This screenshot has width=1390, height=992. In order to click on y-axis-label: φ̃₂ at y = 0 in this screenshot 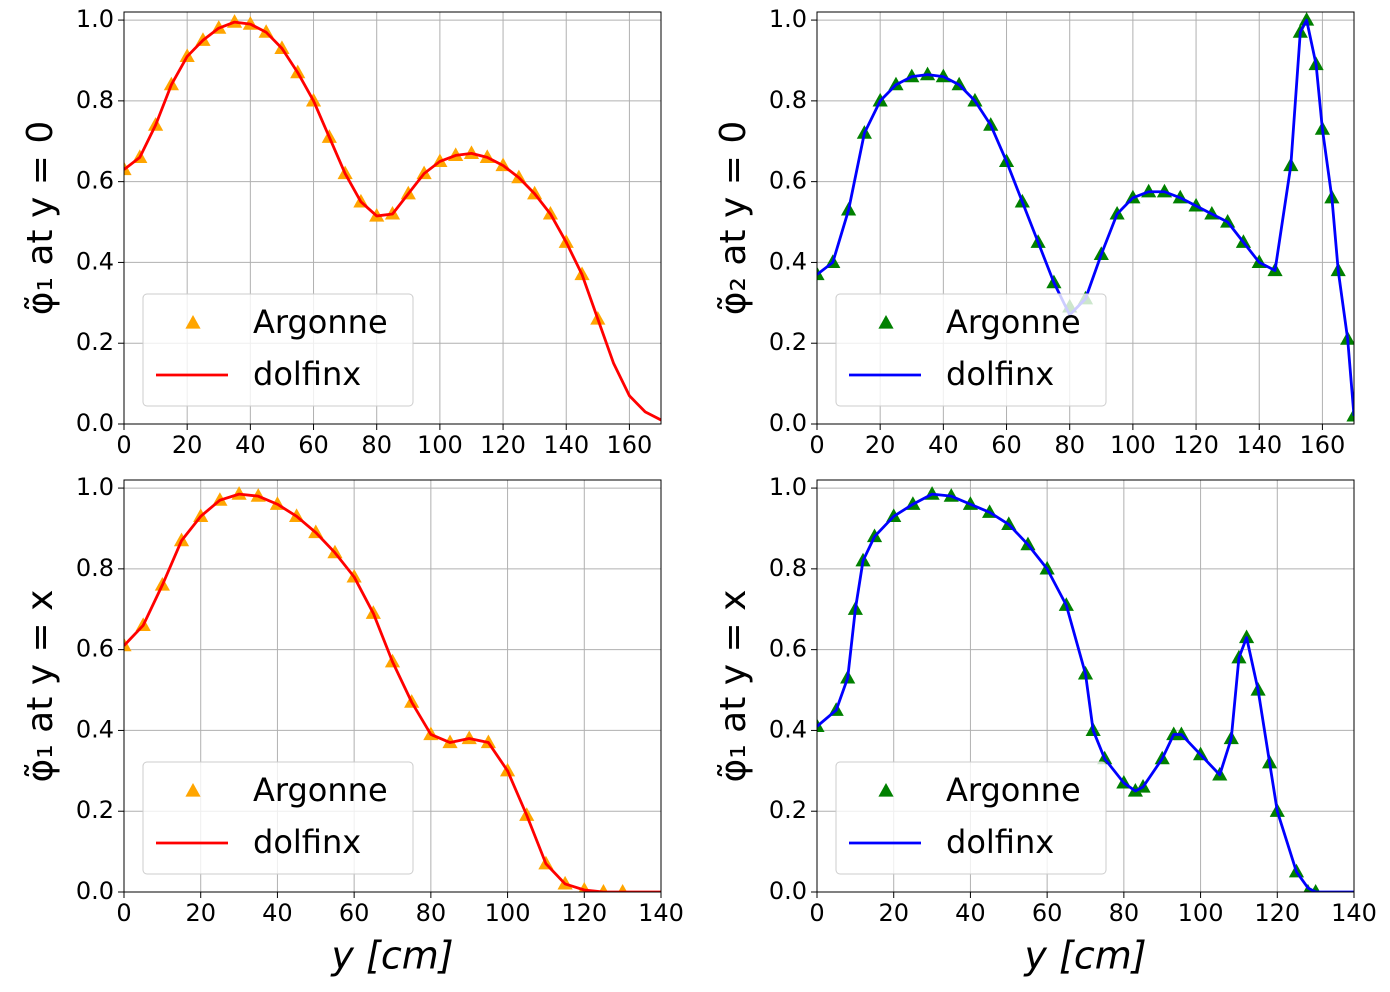, I will do `click(733, 218)`.